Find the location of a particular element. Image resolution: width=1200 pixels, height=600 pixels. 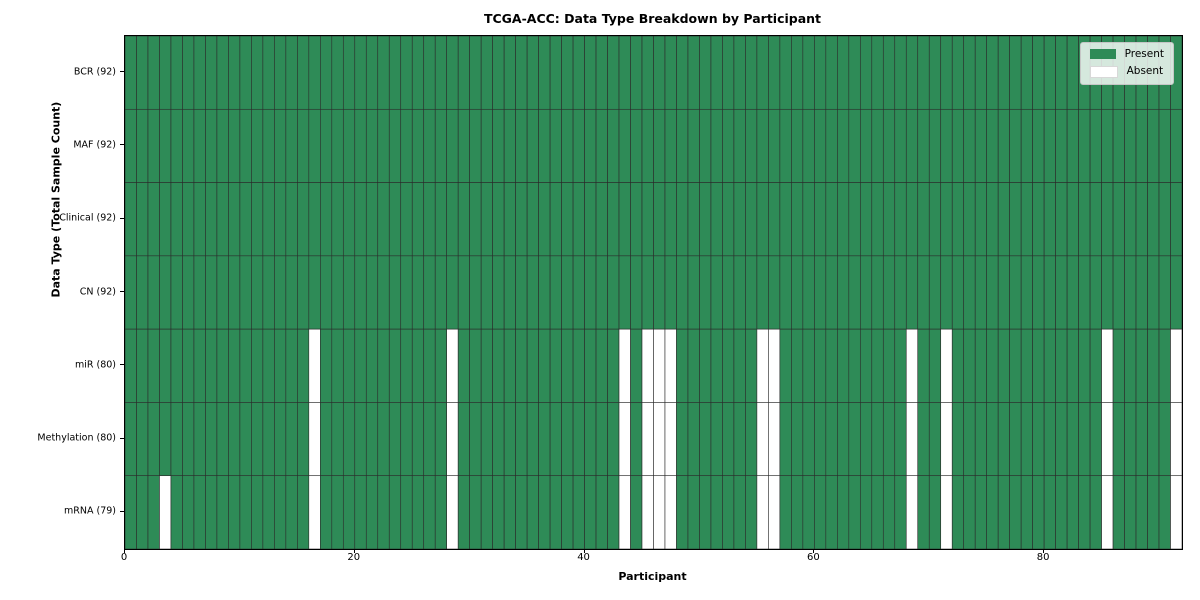

y-axis-label: Data Type (Total Sample Count) is located at coordinates (56, 199).